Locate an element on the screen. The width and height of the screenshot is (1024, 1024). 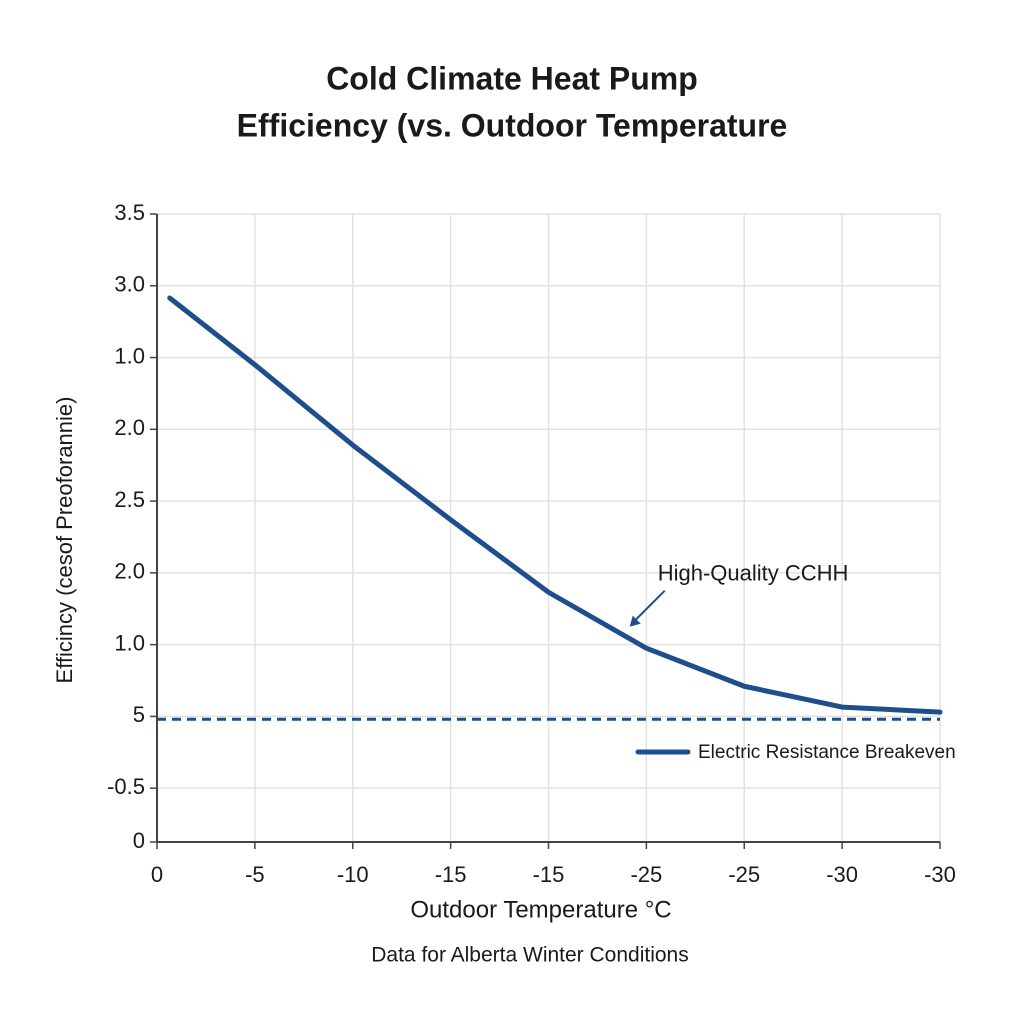
y-tick-label: -0.5 is located at coordinates (126, 786).